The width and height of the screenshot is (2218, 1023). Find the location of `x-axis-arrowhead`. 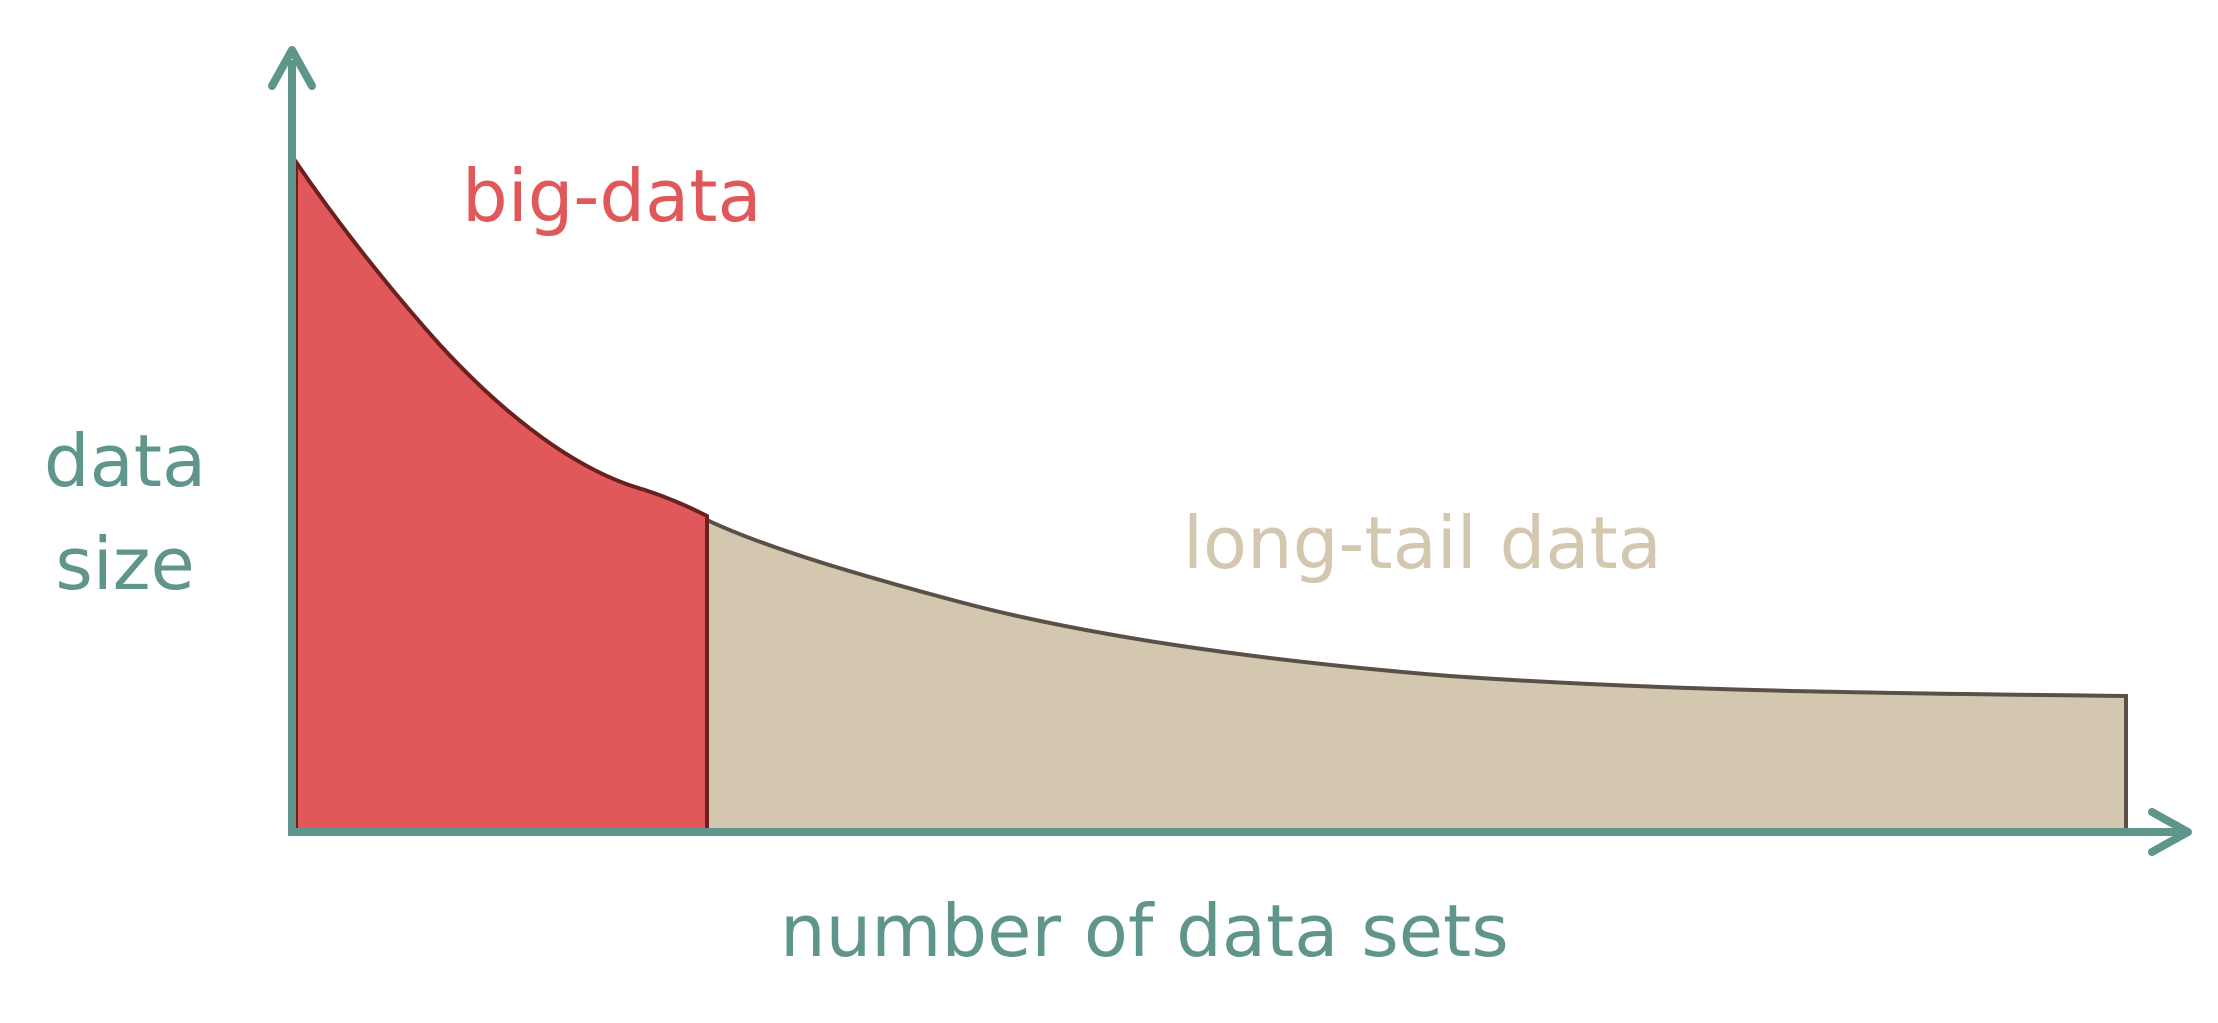

x-axis-arrowhead is located at coordinates (2170, 832).